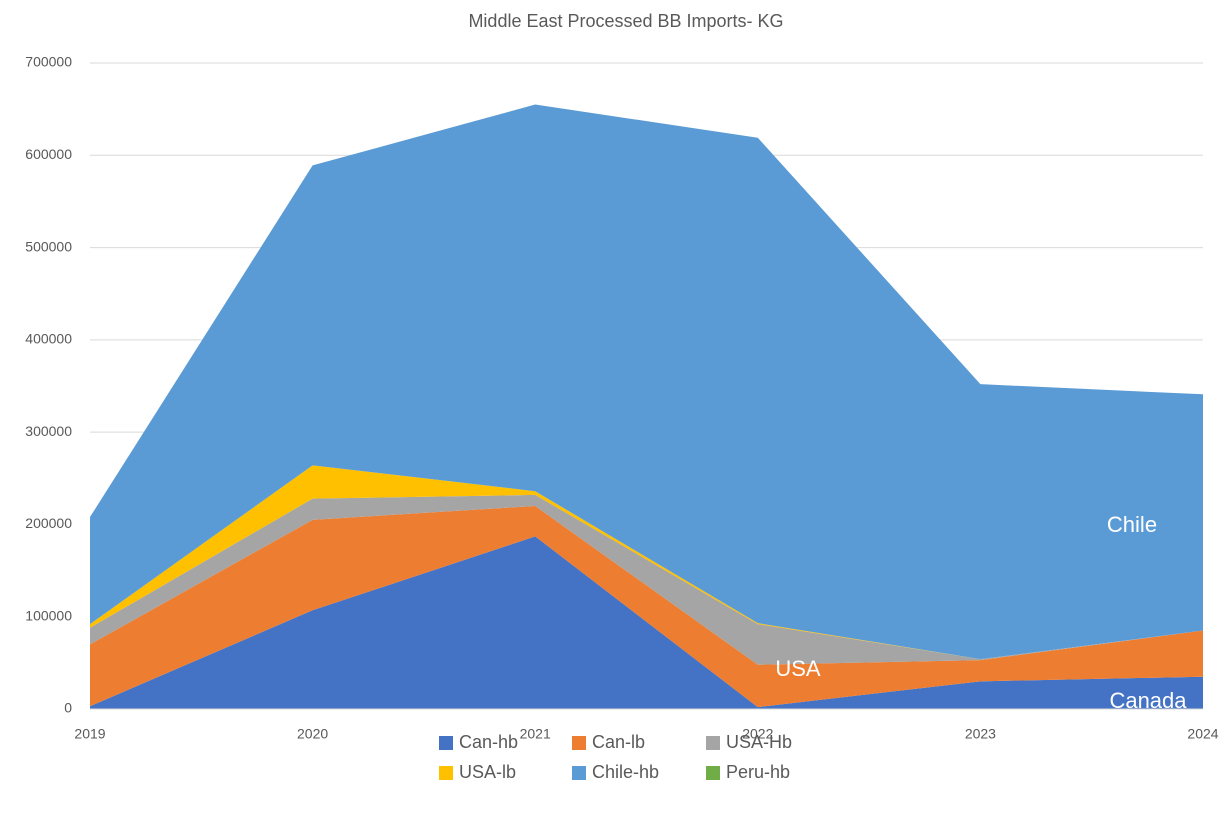 This screenshot has height=815, width=1226. Describe the element at coordinates (625, 772) in the screenshot. I see `legend-label: Chile-hb` at that location.